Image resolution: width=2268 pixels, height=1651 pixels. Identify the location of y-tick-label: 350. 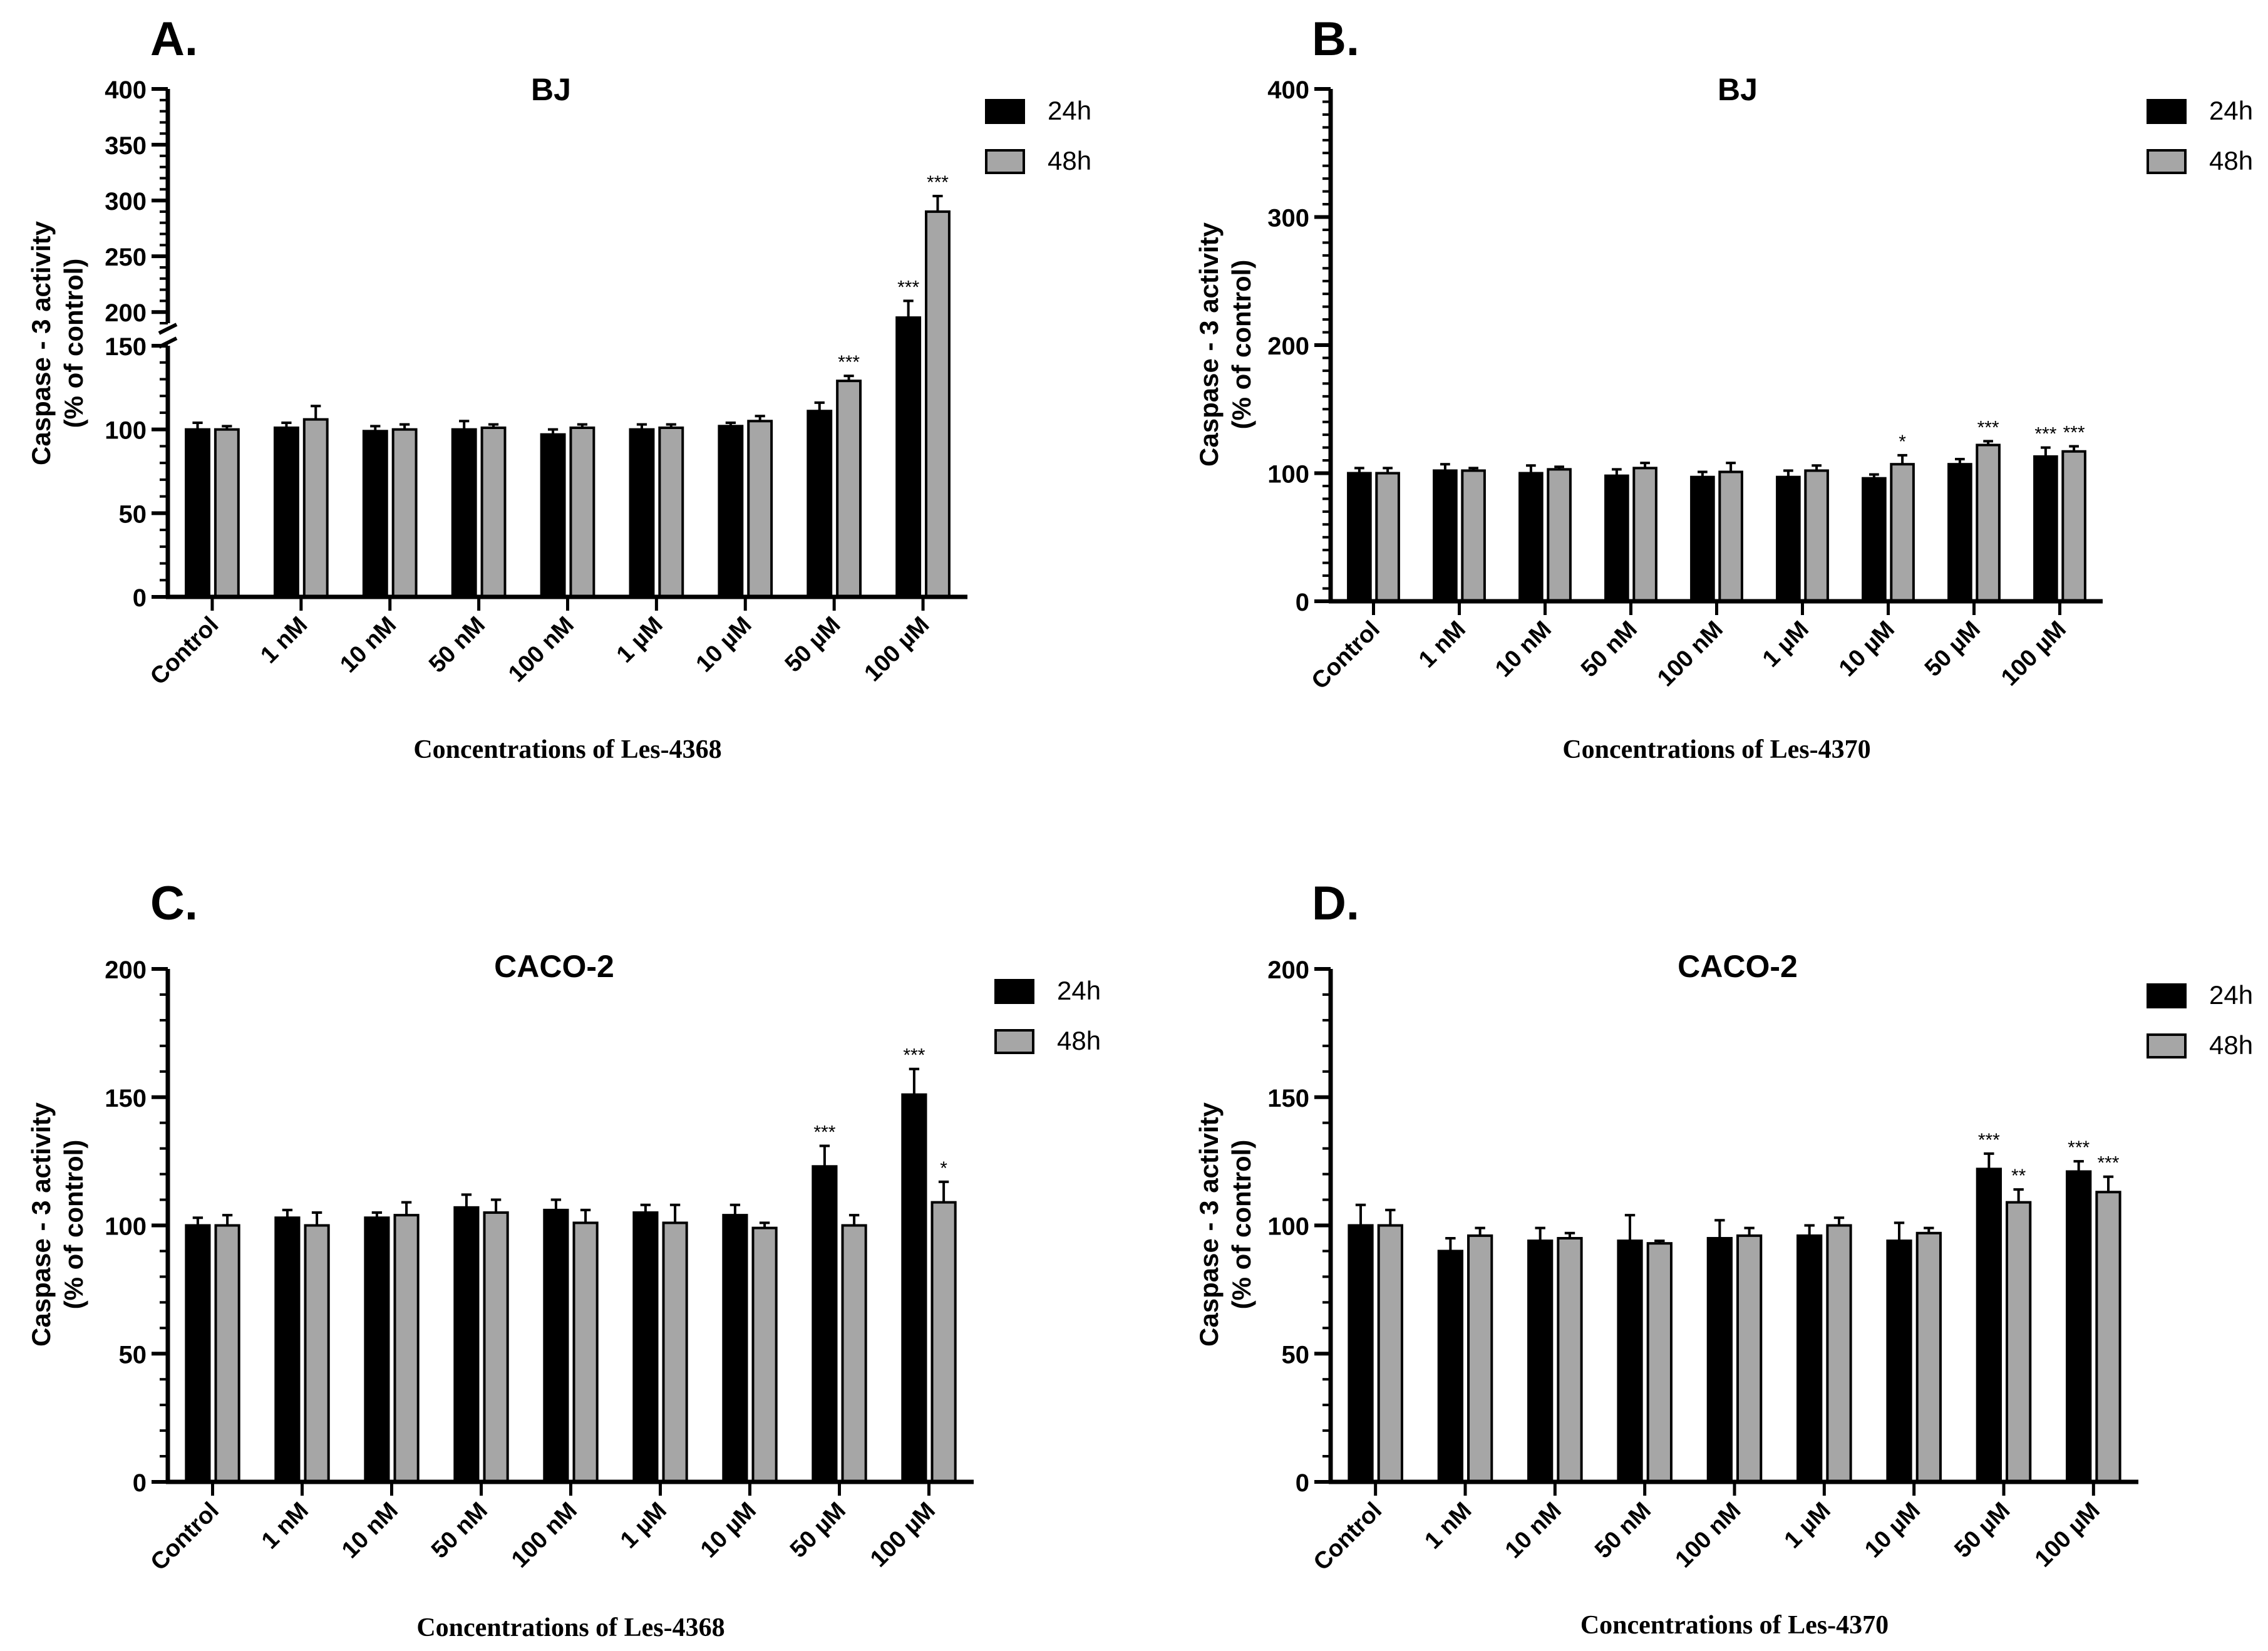
(126, 146).